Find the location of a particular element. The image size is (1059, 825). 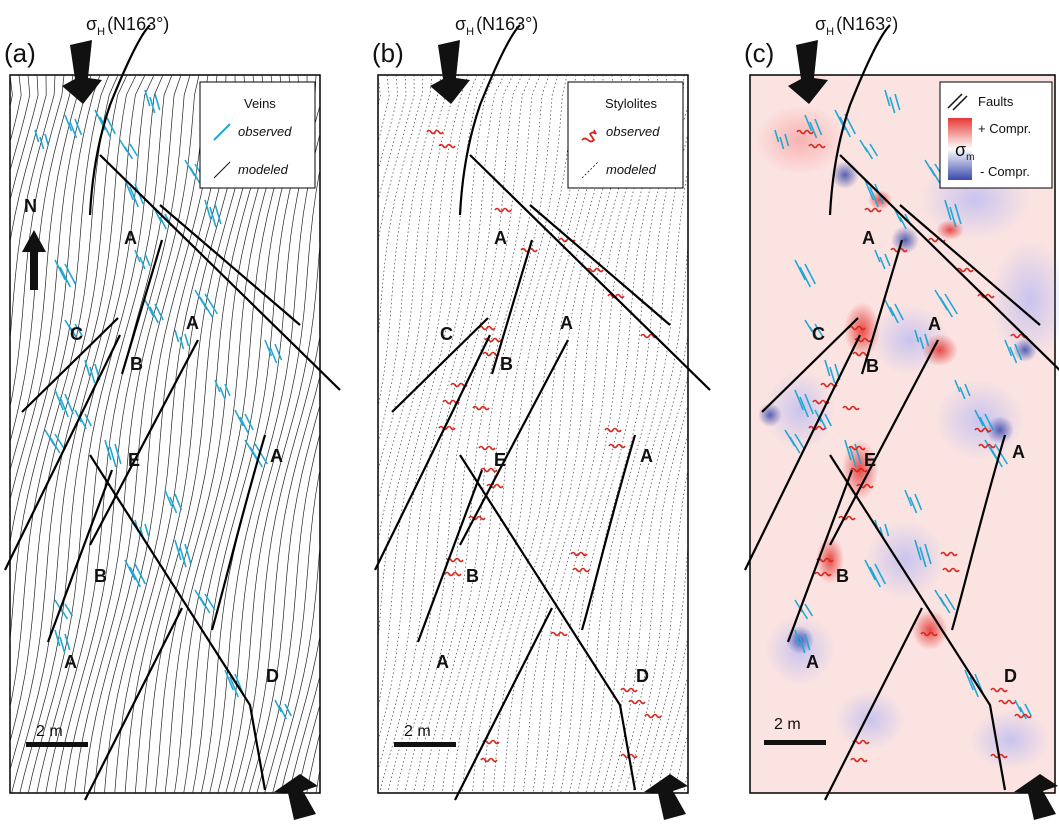

svg-text: Faults is located at coordinates (996, 101).